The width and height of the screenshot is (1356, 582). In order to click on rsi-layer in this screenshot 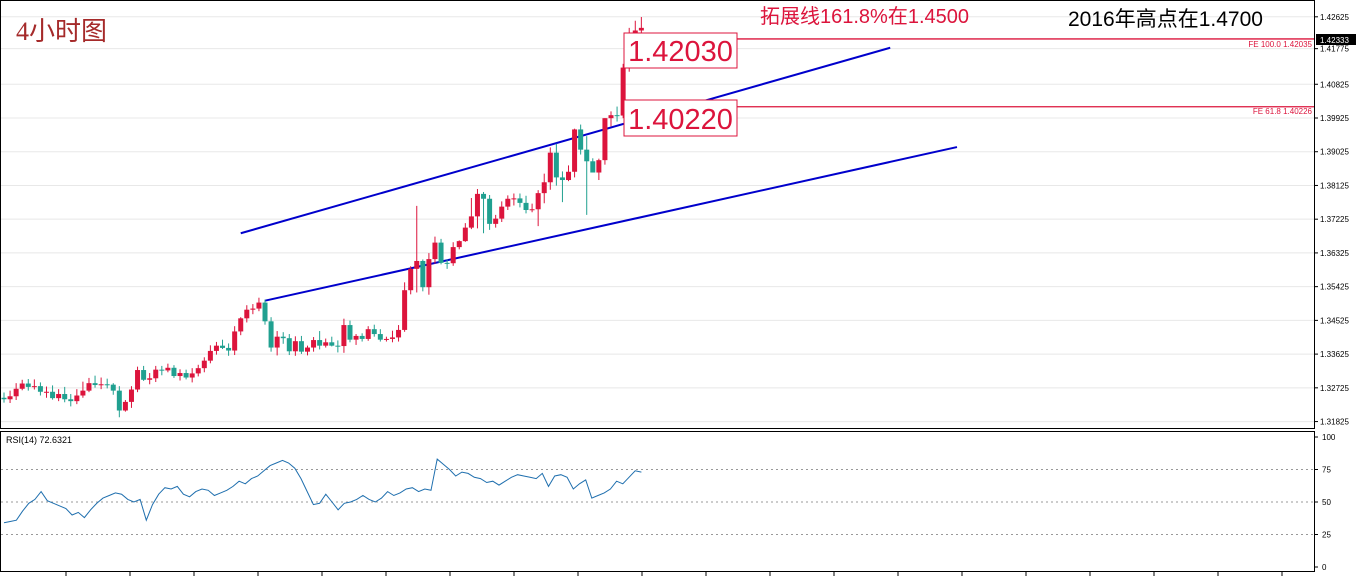, I will do `click(657, 496)`.